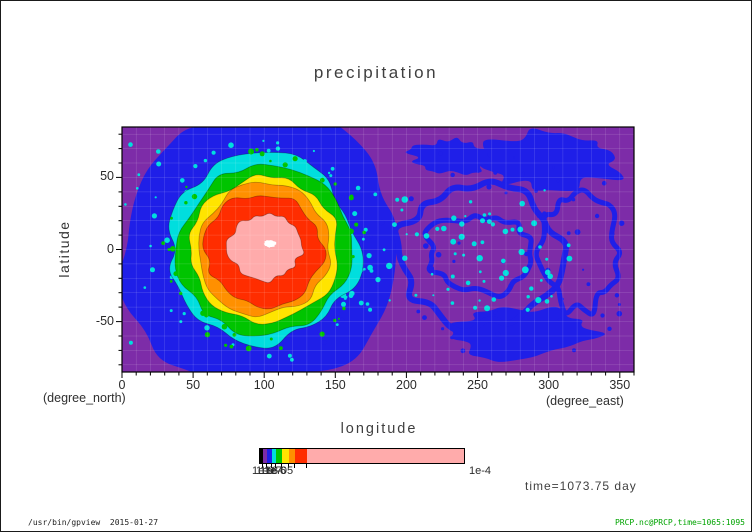 This screenshot has height=532, width=752. What do you see at coordinates (679, 522) in the screenshot?
I see `footer-dataset: PRCP.nc@PRCP,time=1065:1095` at bounding box center [679, 522].